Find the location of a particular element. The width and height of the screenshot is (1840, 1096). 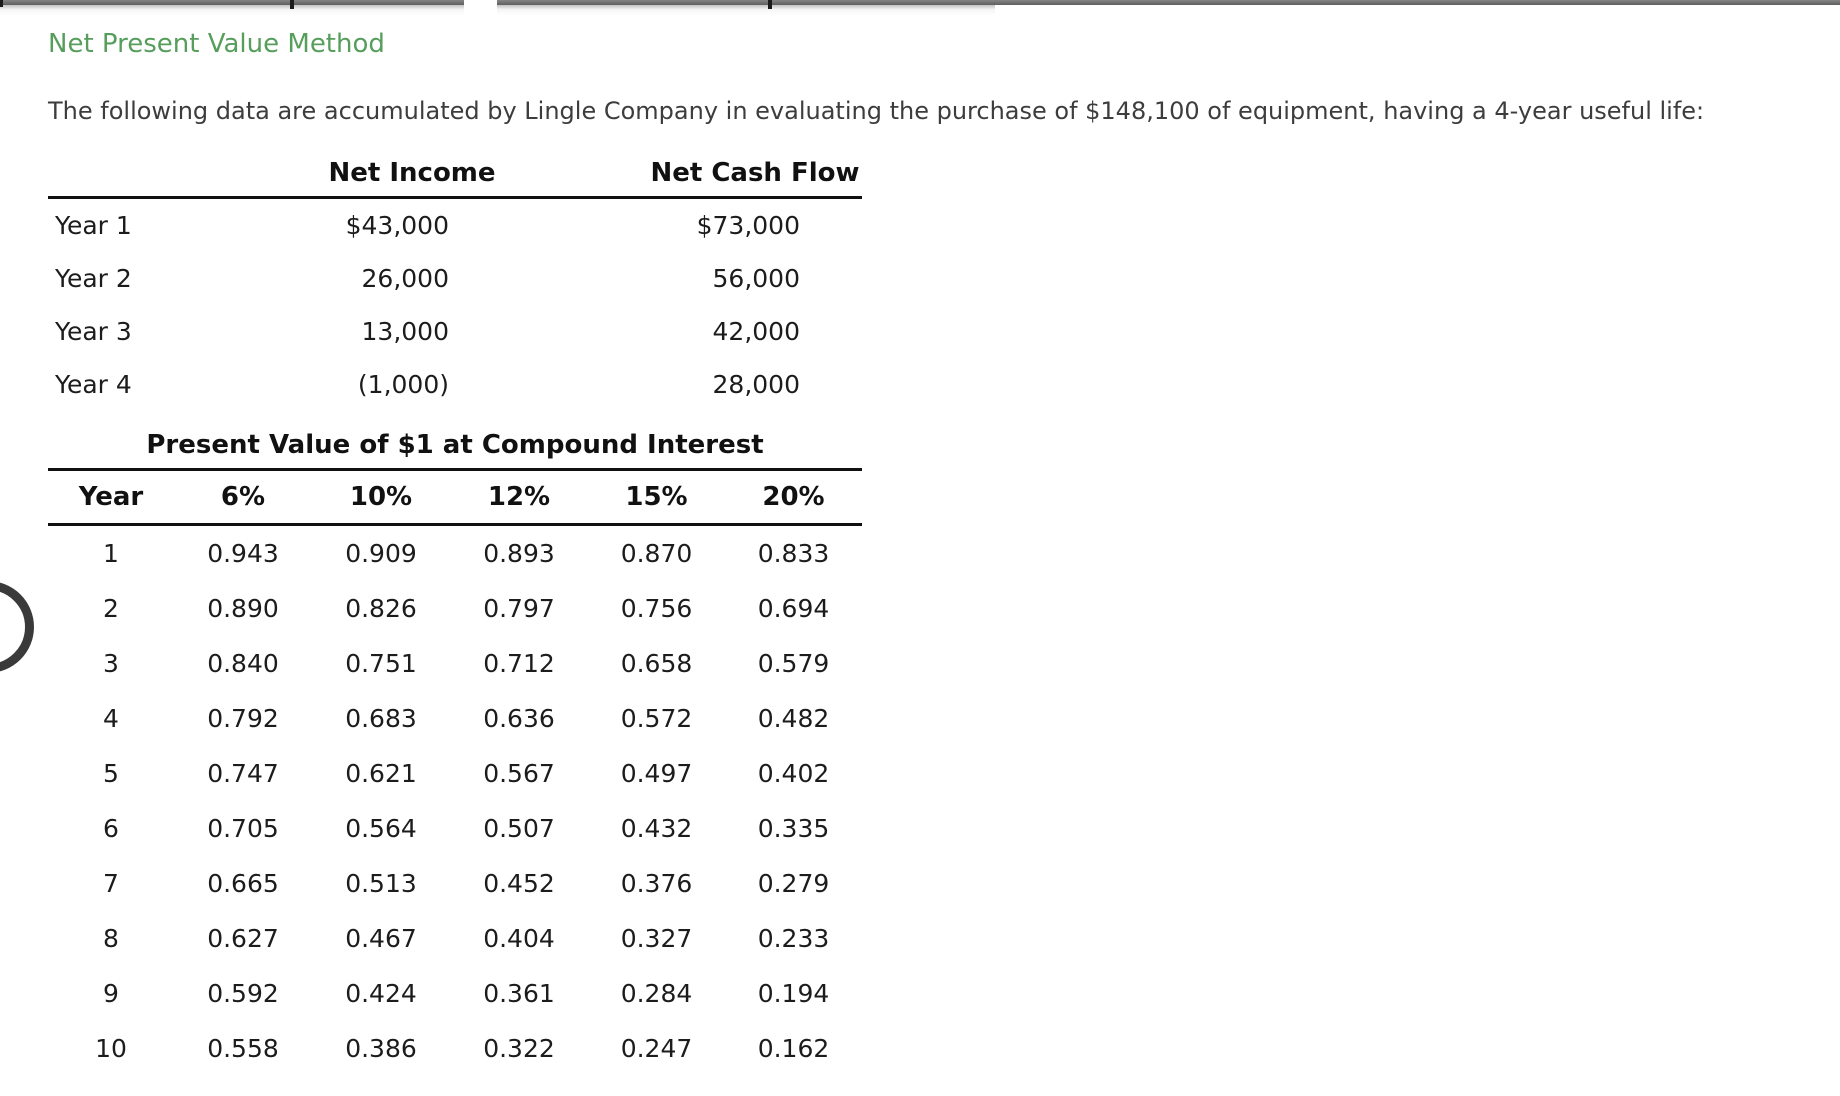

table-row: 5 0.747 0.621 0.567 0.497 0.402 is located at coordinates (455, 773).